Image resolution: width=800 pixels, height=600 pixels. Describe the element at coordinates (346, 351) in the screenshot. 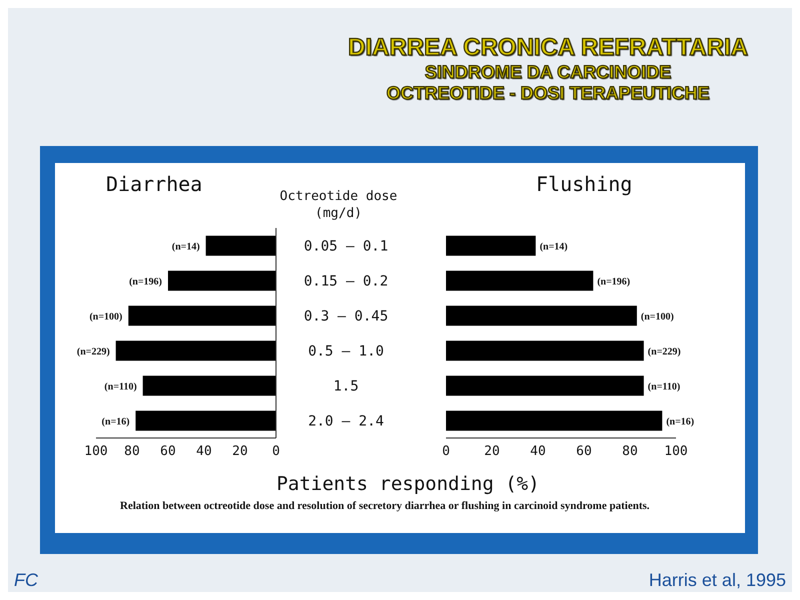

I see `y-tick-label: 0.5 – 1.0` at that location.